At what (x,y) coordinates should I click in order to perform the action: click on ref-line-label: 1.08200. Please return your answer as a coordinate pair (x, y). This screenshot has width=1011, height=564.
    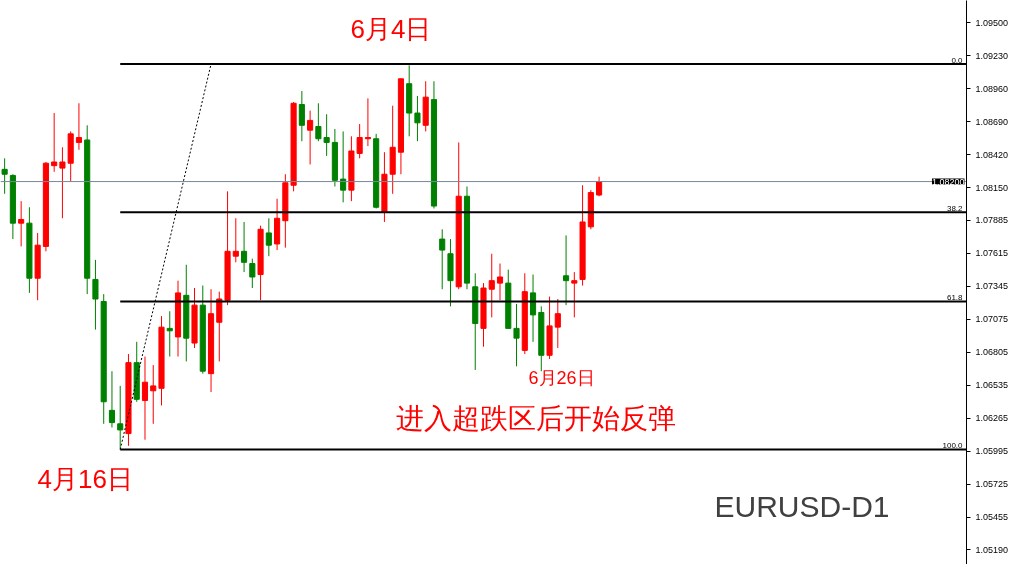
    Looking at the image, I should click on (948, 181).